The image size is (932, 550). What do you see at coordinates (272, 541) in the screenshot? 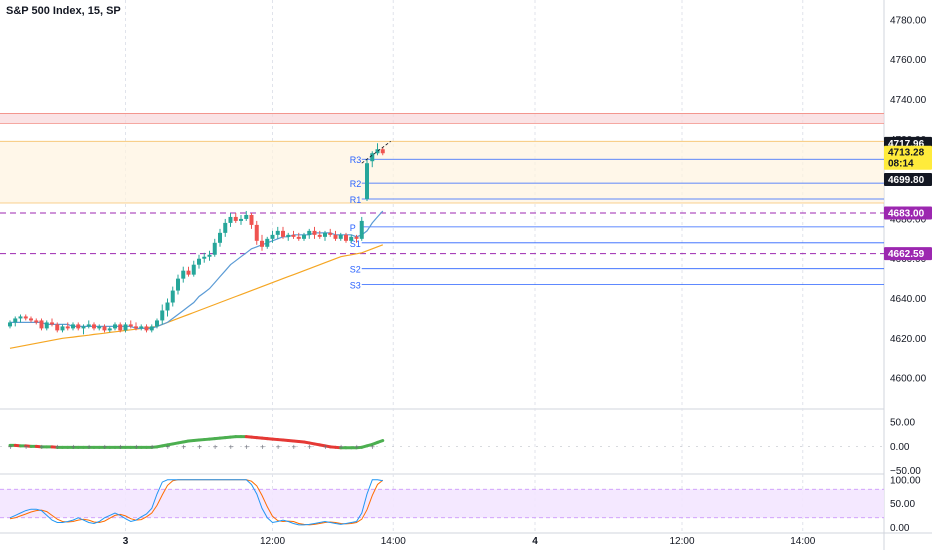
I see `time-axis-tick: 12:00` at bounding box center [272, 541].